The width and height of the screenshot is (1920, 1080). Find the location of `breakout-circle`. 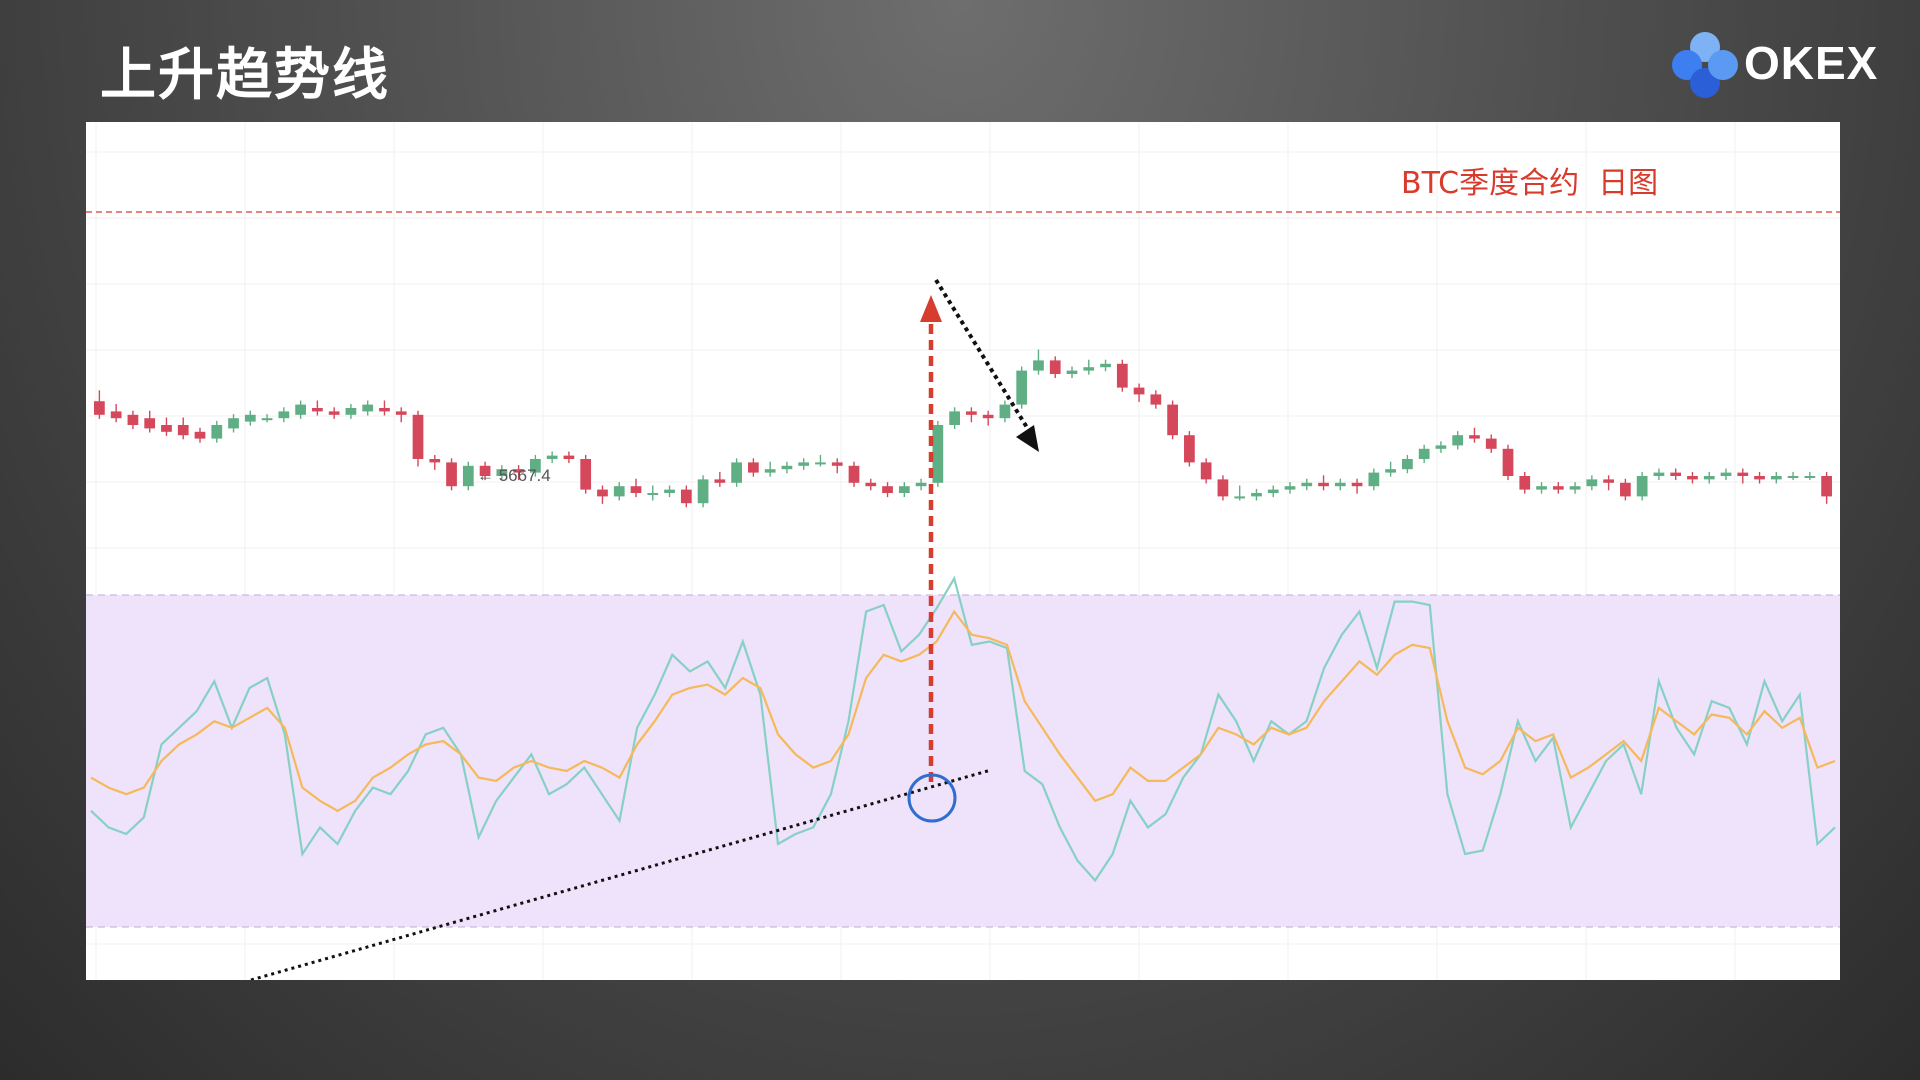

breakout-circle is located at coordinates (932, 798).